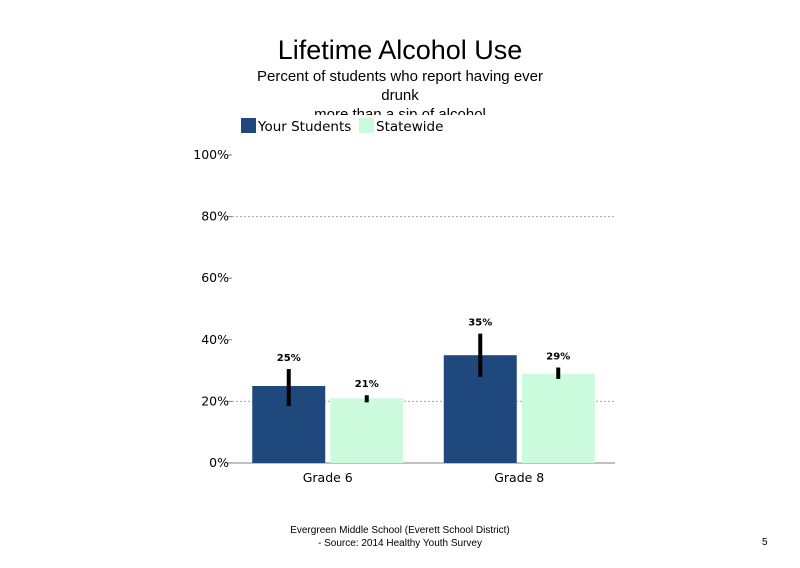 The height and width of the screenshot is (568, 800). I want to click on y-tick-label: 40%, so click(215, 339).